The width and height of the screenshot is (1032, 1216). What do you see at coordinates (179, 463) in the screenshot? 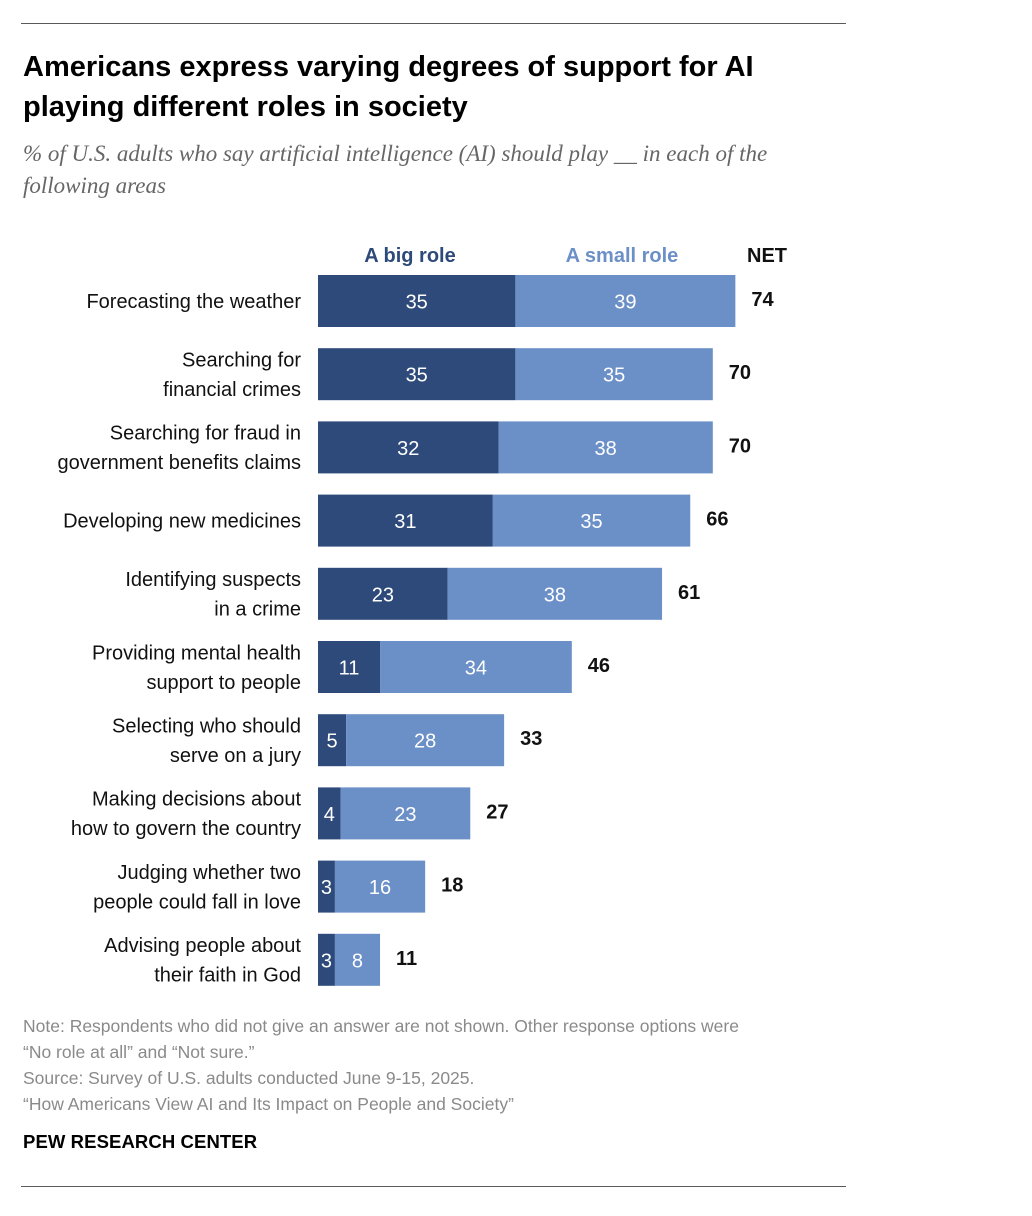
I see `category-label: government benefits claims` at bounding box center [179, 463].